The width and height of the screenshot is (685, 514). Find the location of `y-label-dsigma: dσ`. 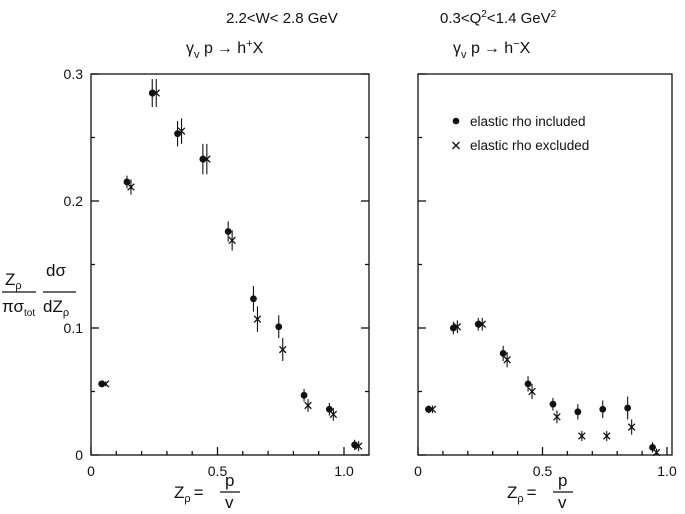

y-label-dsigma: dσ is located at coordinates (56, 270).